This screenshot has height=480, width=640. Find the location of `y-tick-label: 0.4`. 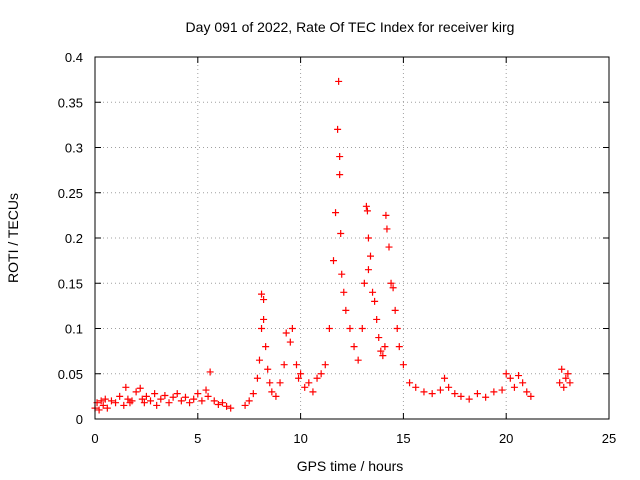

y-tick-label: 0.4 is located at coordinates (74, 57).